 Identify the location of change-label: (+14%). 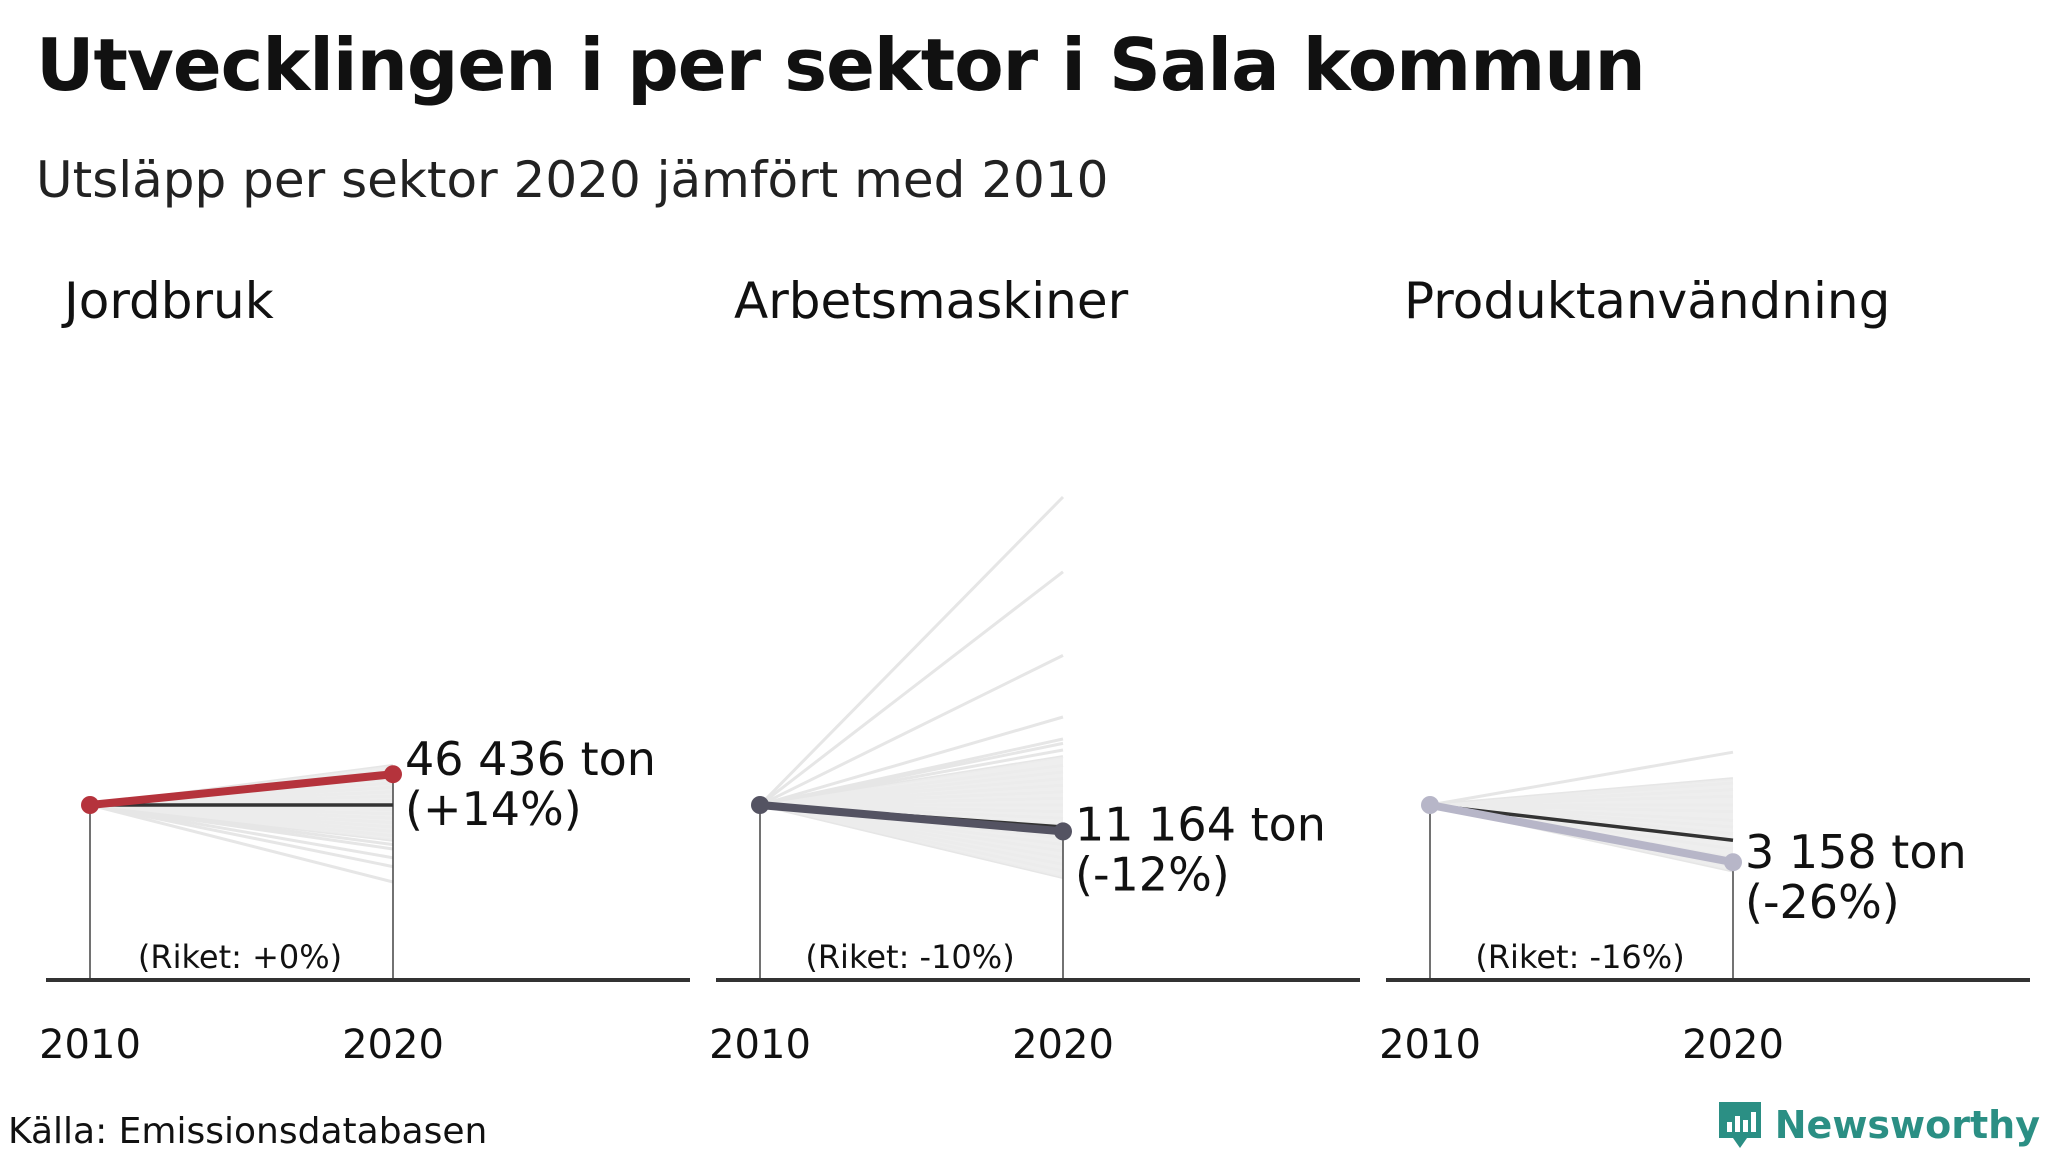
(493, 809).